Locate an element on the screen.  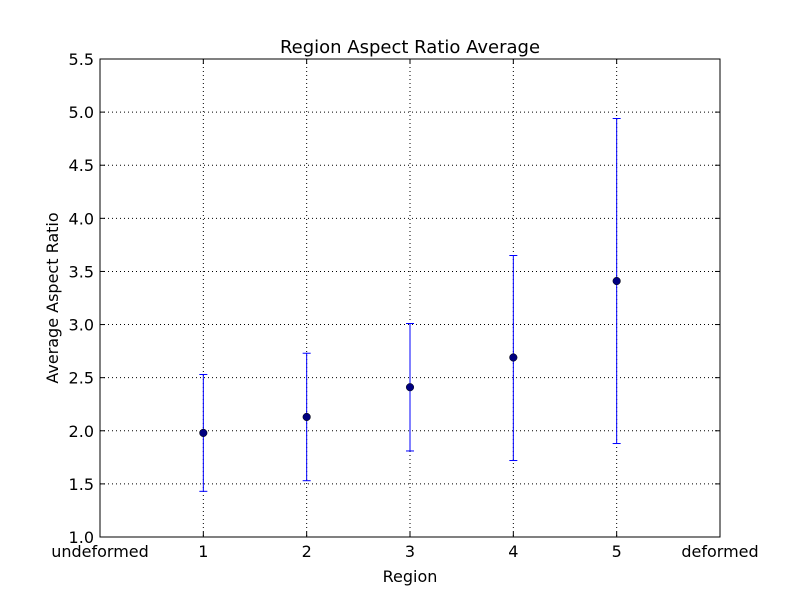
x-tick-label: deformed is located at coordinates (719, 551).